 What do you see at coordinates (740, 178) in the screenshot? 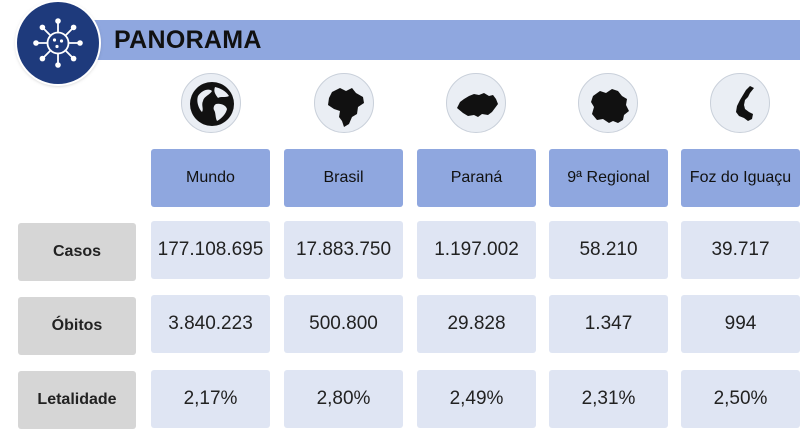
I see `column-header-foz-do-iguacu: Foz do Iguaçu` at bounding box center [740, 178].